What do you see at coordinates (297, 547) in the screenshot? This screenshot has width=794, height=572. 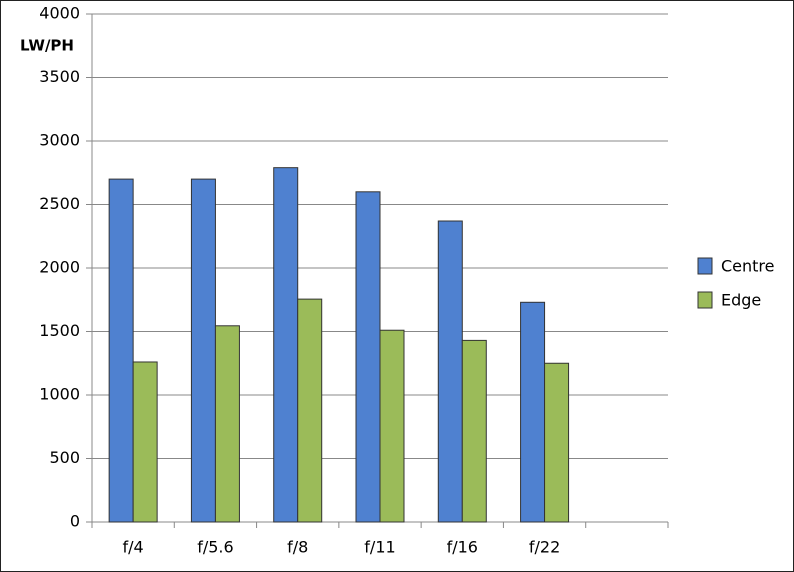 I see `x-tick-label: f/8` at bounding box center [297, 547].